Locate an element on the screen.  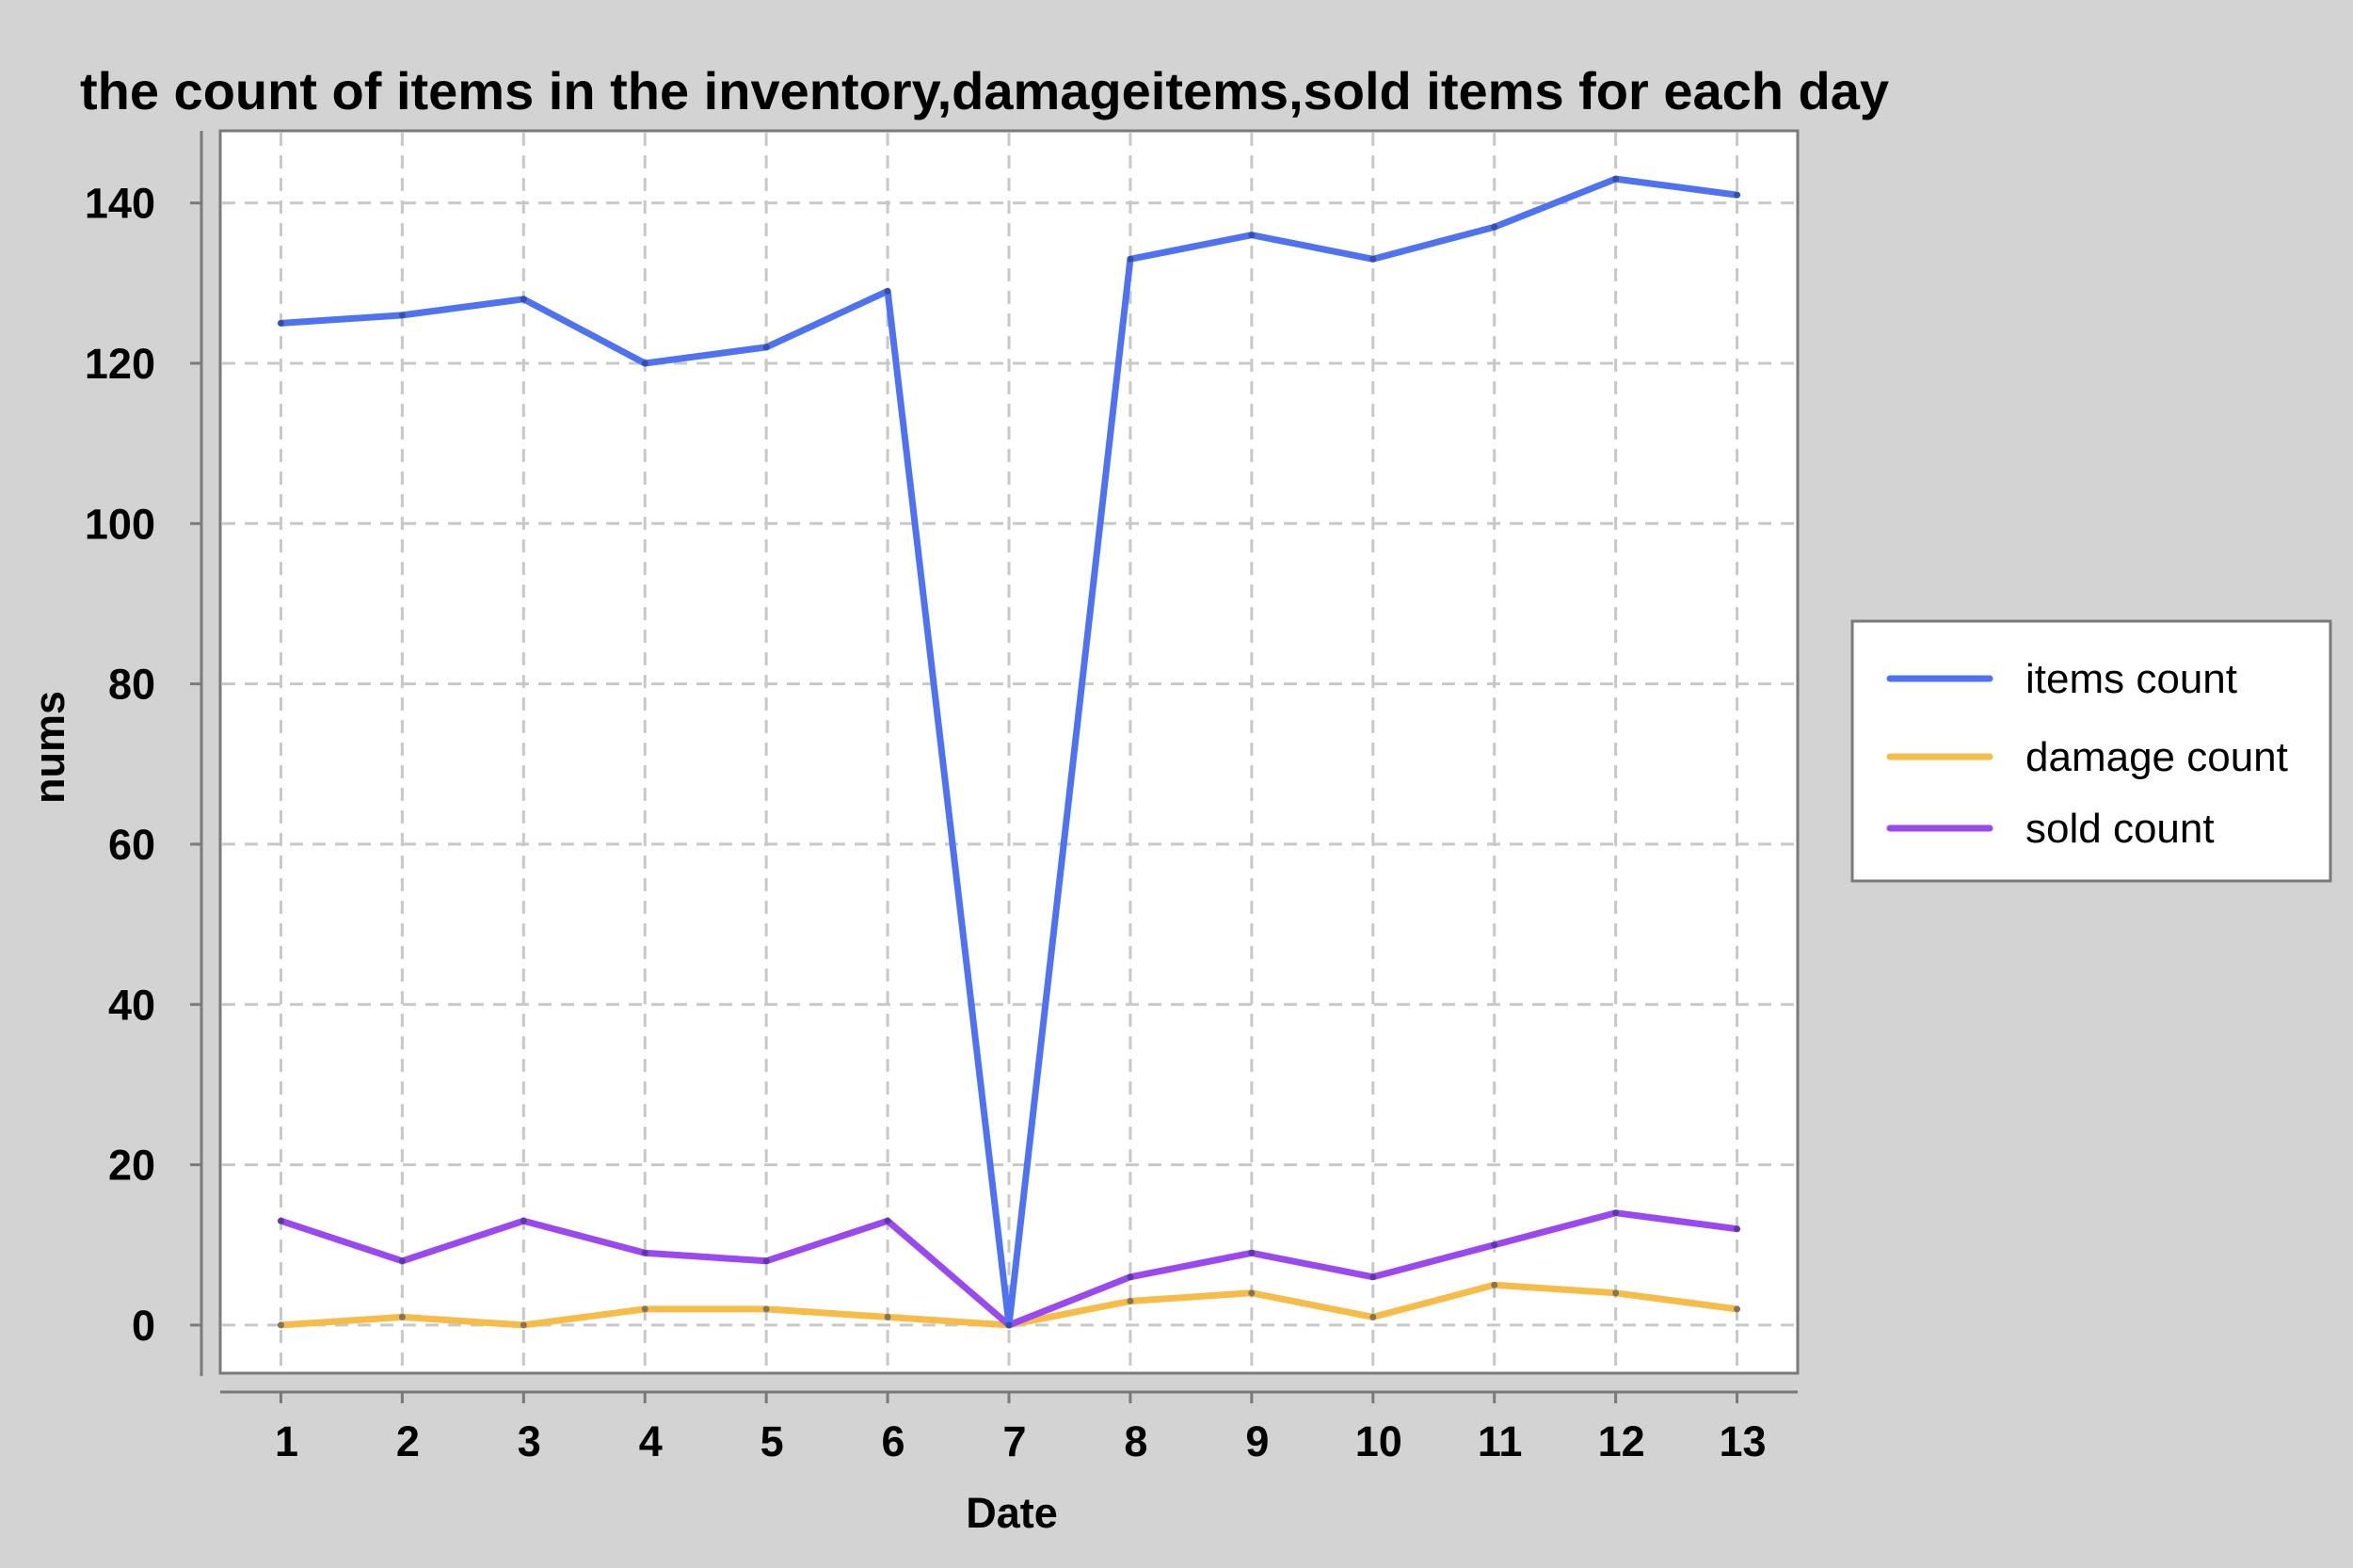
x-axis-label: Date is located at coordinates (1012, 1513).